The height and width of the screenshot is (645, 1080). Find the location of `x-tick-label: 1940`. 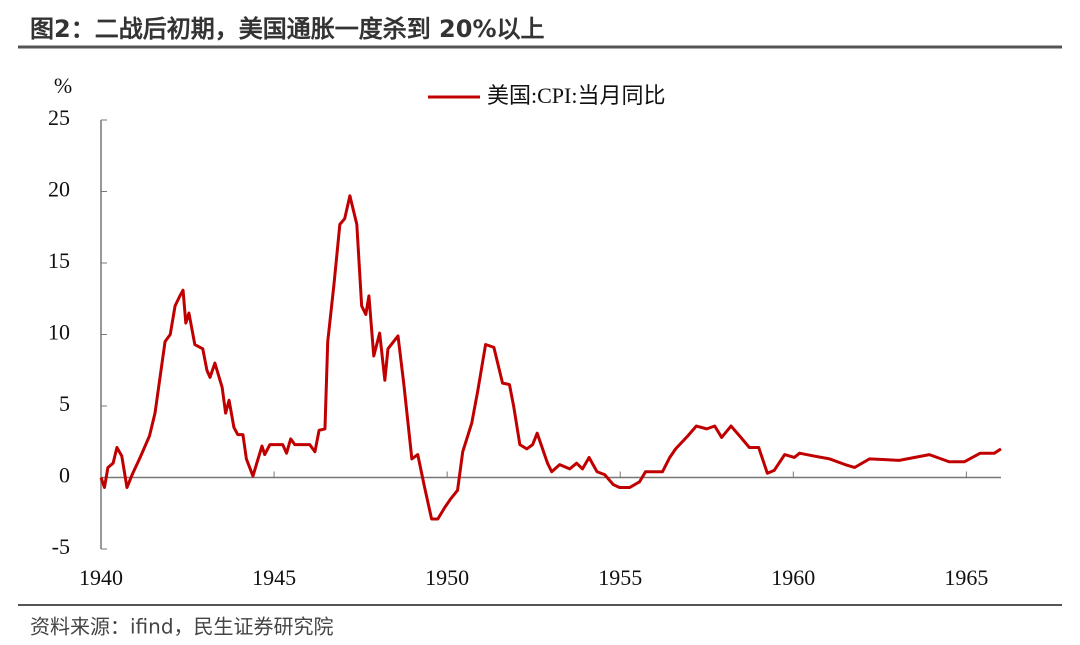

x-tick-label: 1940 is located at coordinates (101, 577).